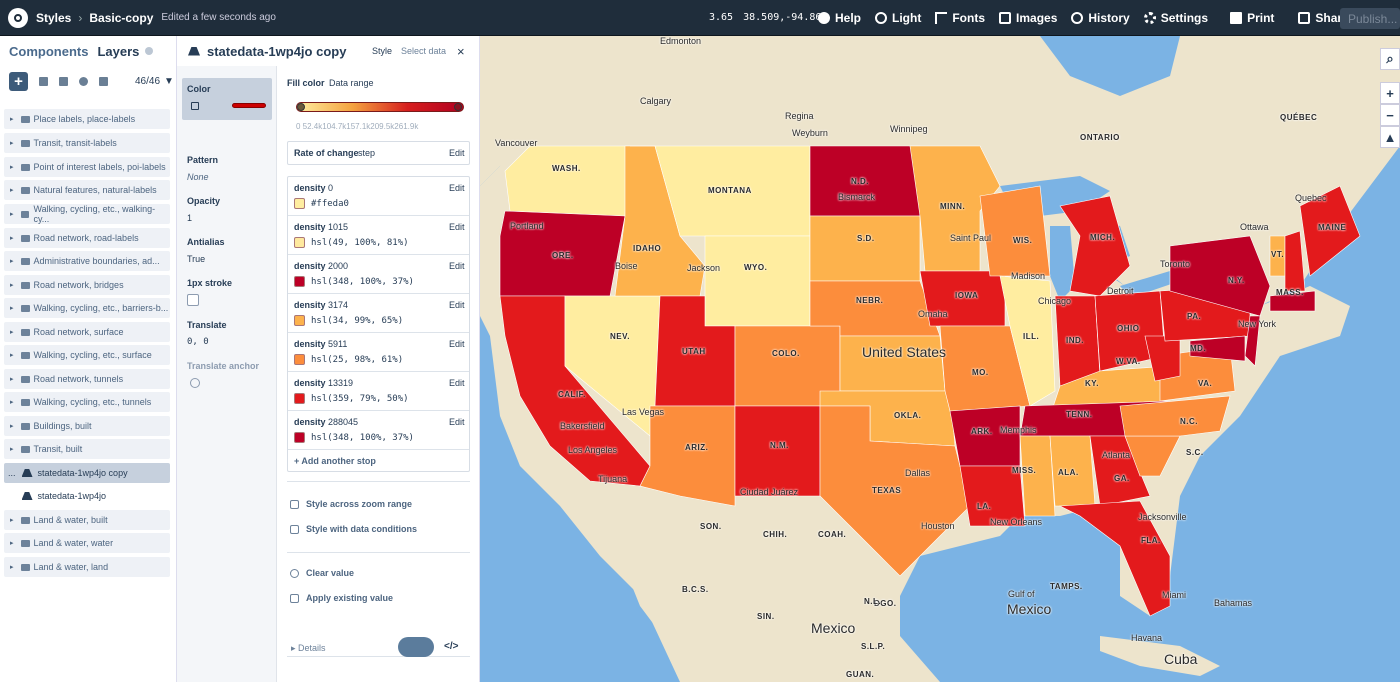 The height and width of the screenshot is (682, 1400). What do you see at coordinates (87, 543) in the screenshot?
I see `layer-item: ▸ Land & water, water` at bounding box center [87, 543].